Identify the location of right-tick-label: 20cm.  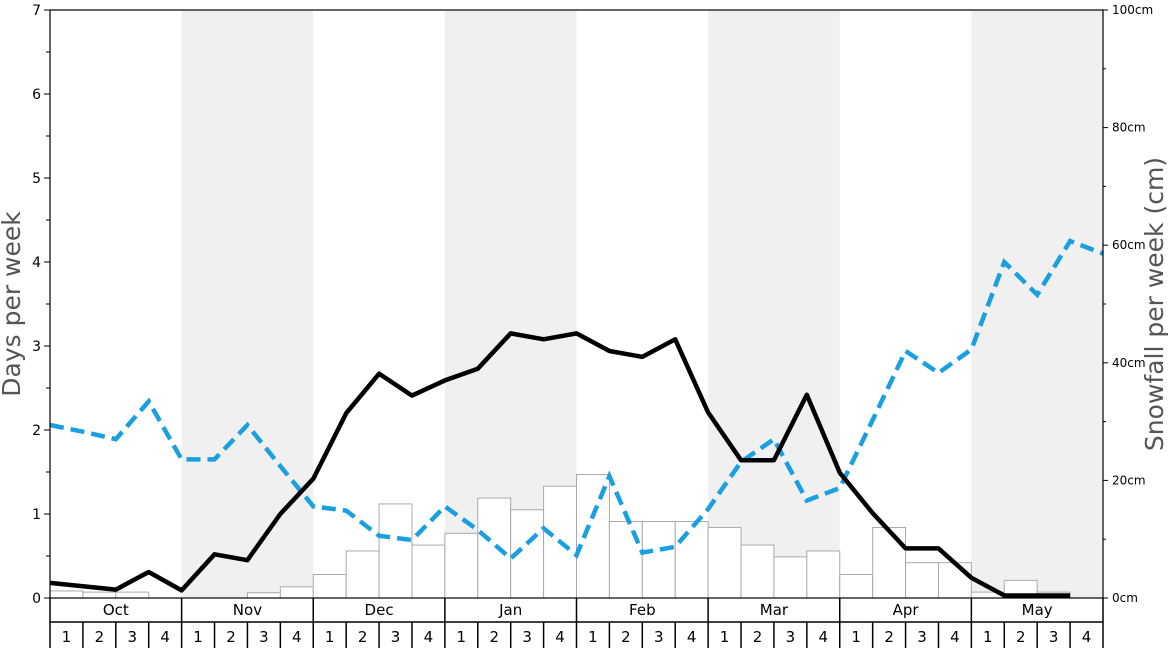
(1129, 480).